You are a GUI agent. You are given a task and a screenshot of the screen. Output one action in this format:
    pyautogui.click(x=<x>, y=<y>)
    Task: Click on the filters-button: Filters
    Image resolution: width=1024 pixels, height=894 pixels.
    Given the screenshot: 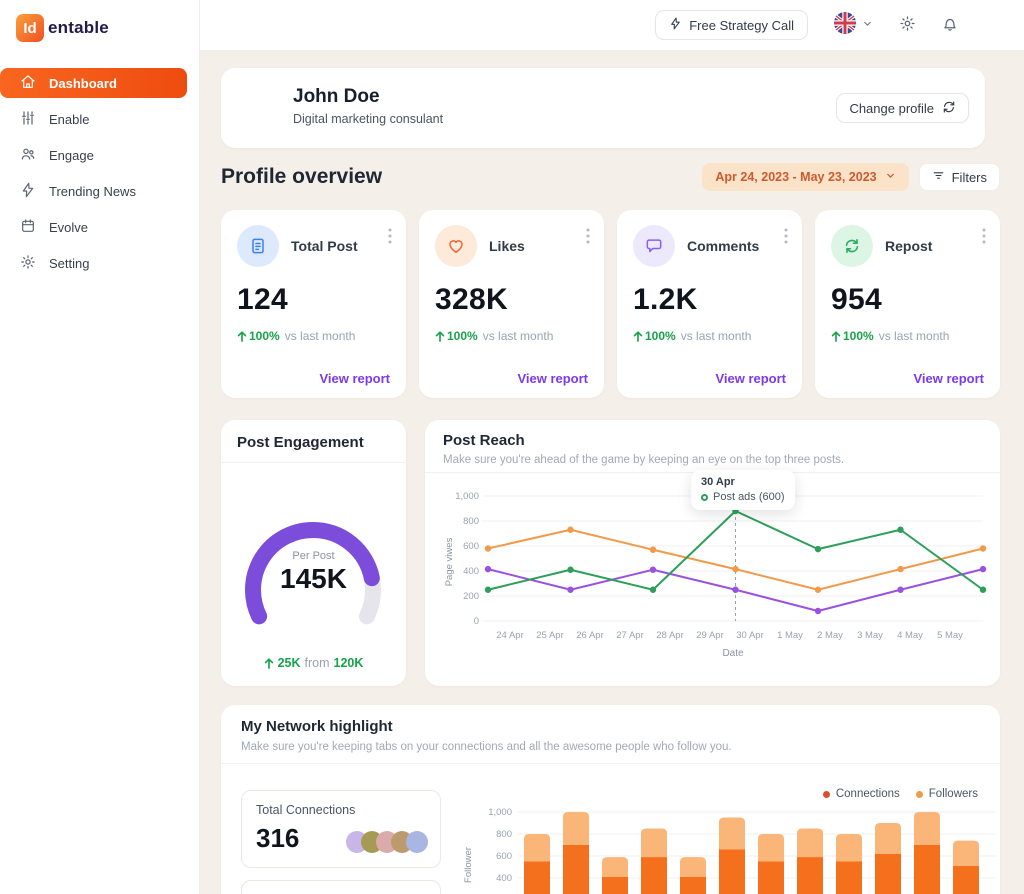 What is the action you would take?
    pyautogui.click(x=959, y=177)
    